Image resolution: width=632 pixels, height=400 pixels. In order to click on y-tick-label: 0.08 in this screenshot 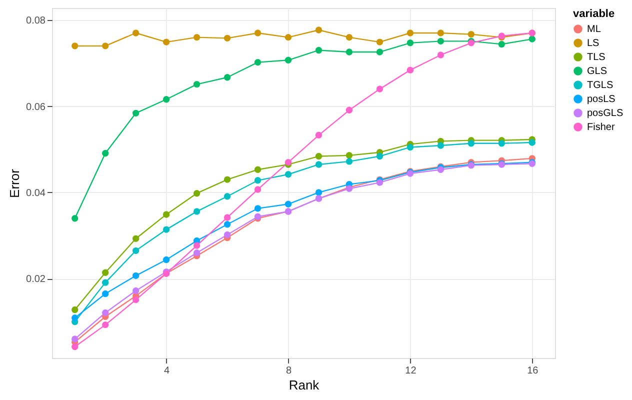, I will do `click(36, 21)`.